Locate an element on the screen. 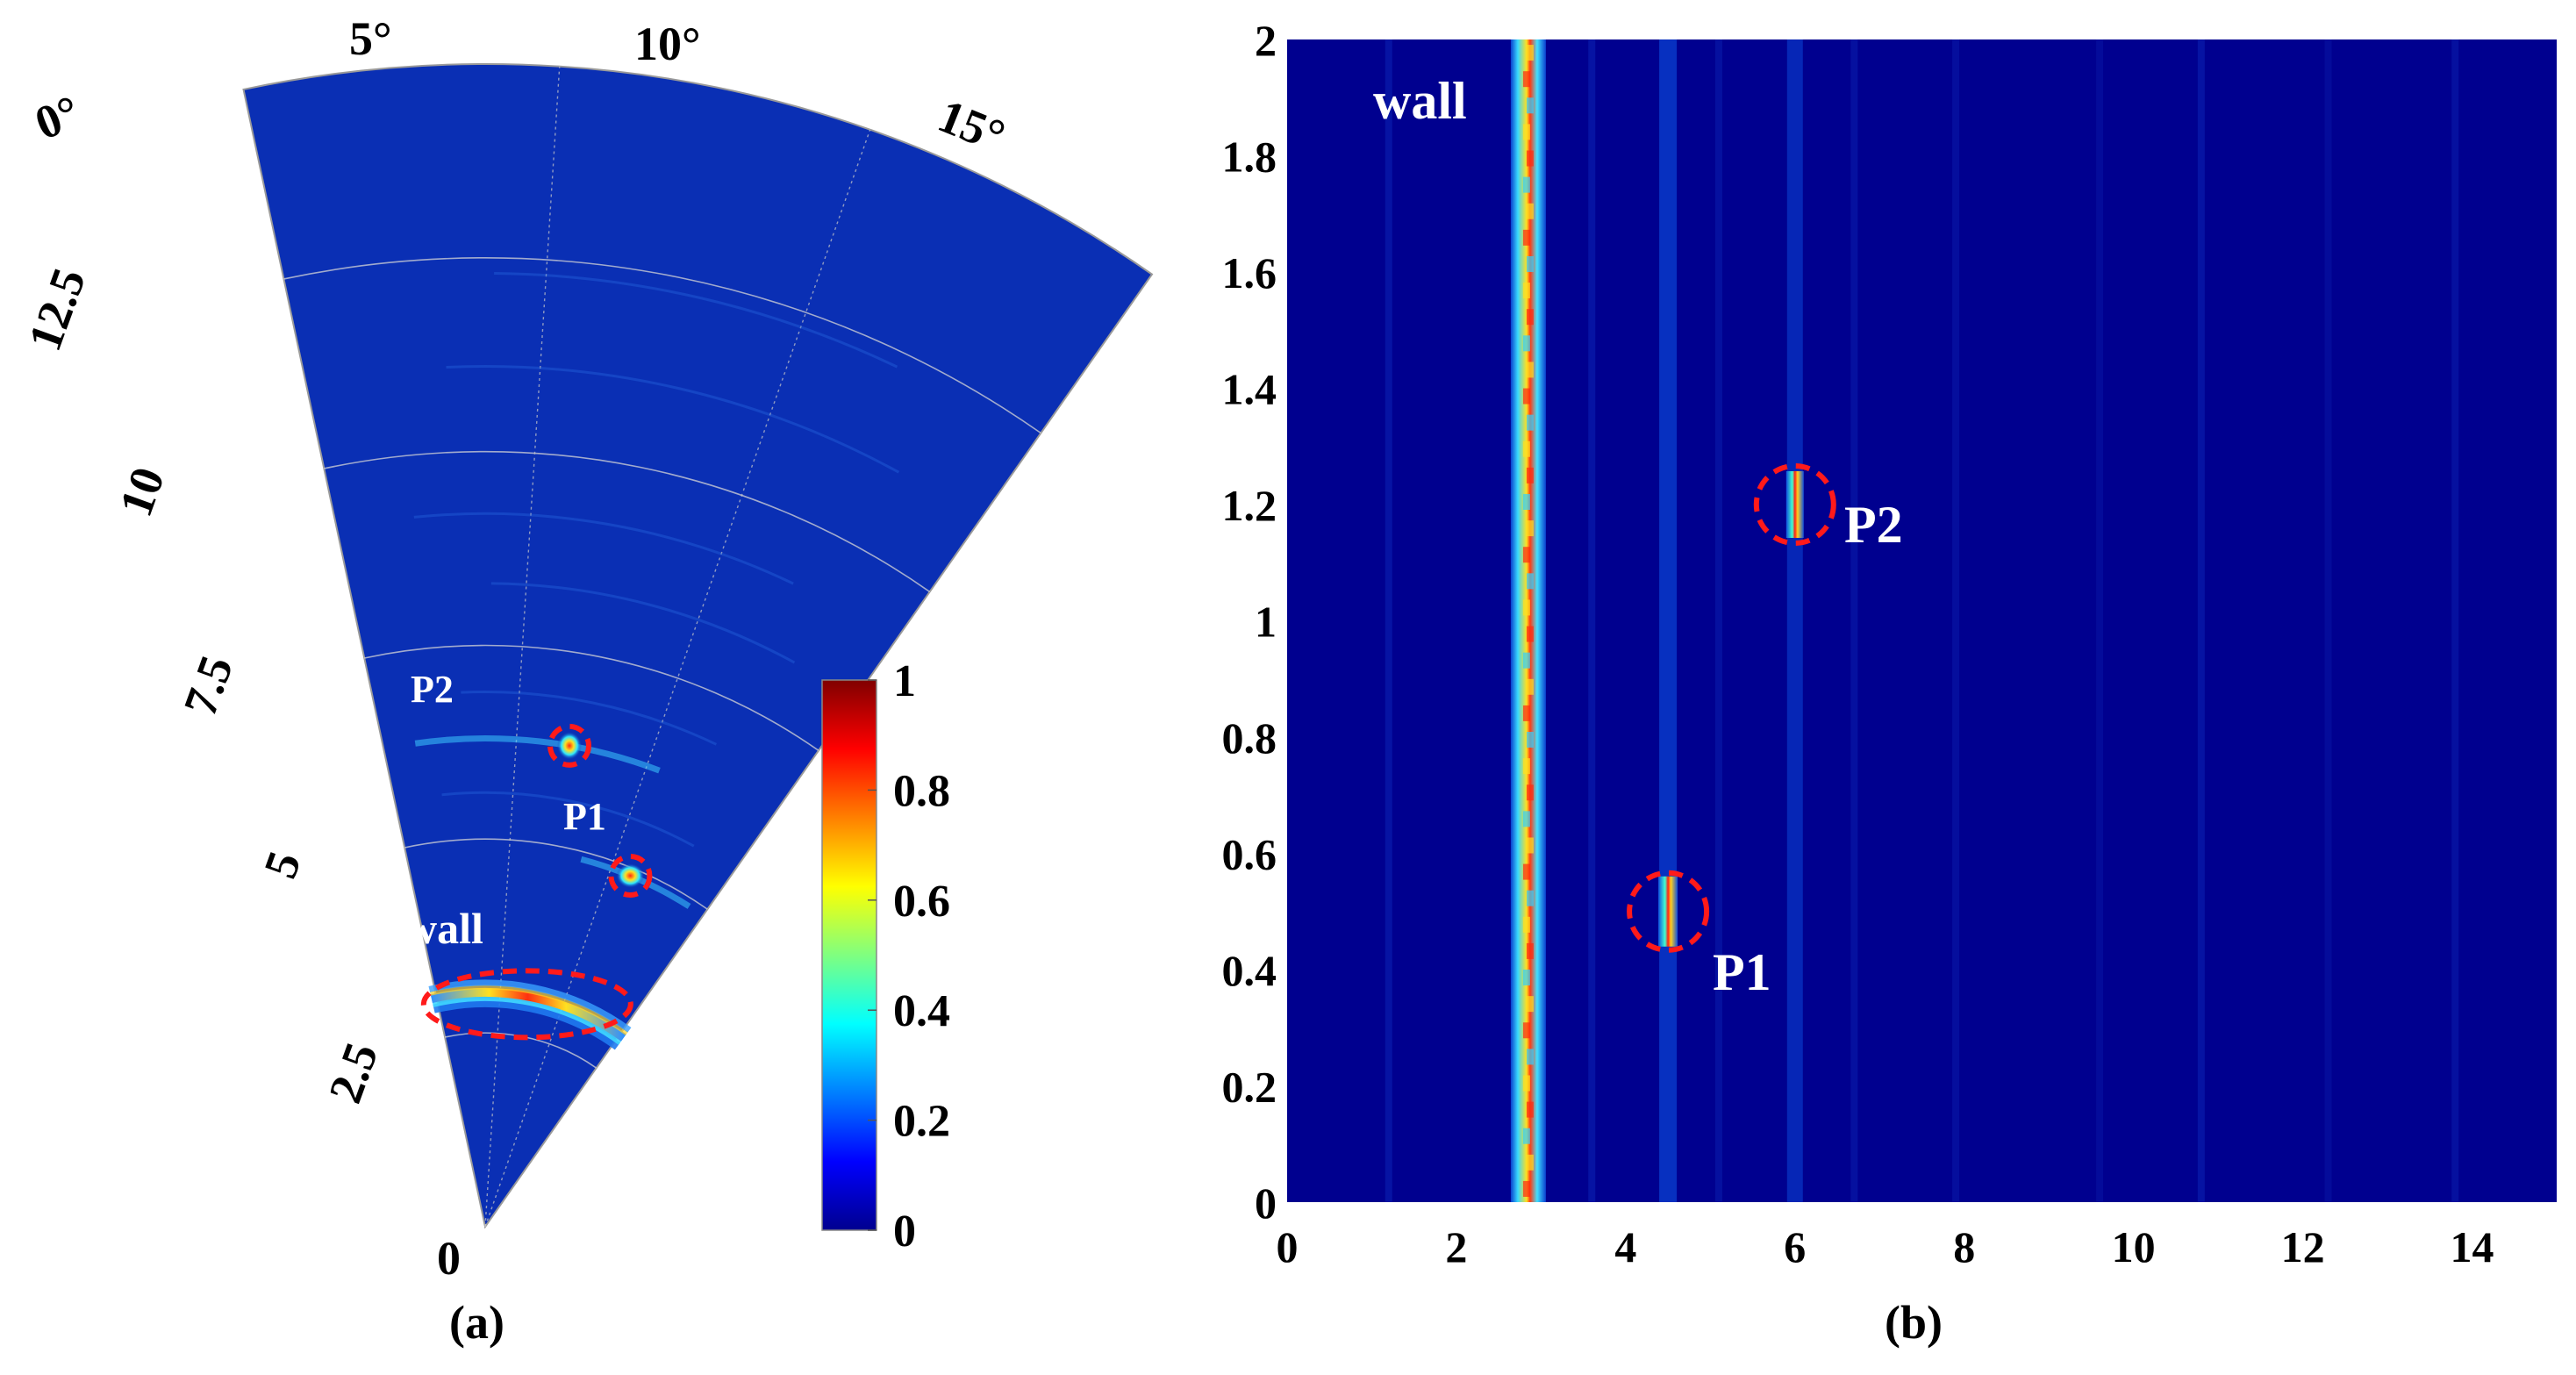 The image size is (2576, 1375). wall-label-a: wall is located at coordinates (444, 928).